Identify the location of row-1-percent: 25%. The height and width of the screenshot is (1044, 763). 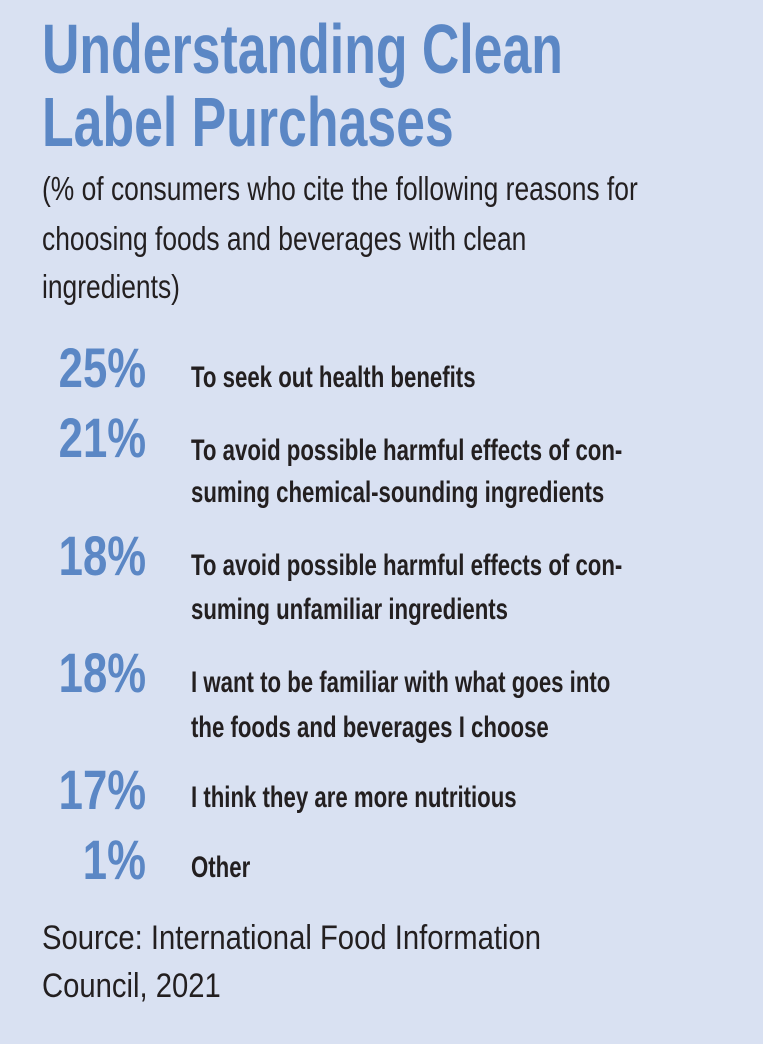
(102, 367).